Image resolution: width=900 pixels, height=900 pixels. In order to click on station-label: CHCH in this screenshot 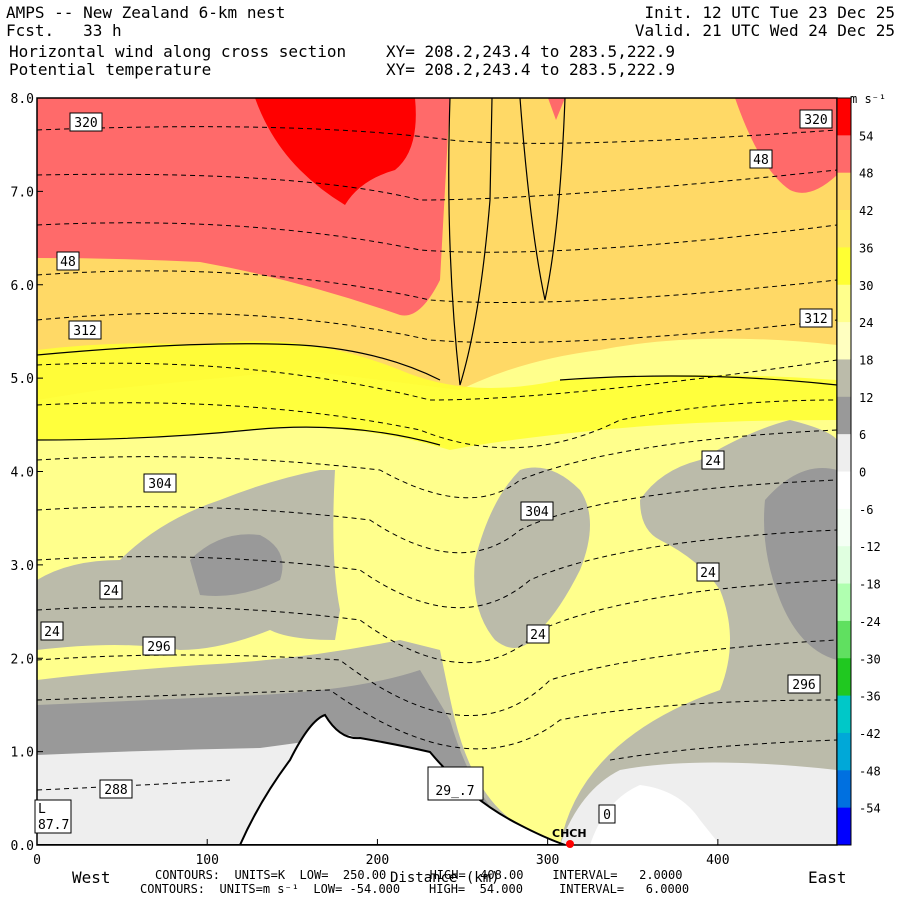, I will do `click(569, 833)`.